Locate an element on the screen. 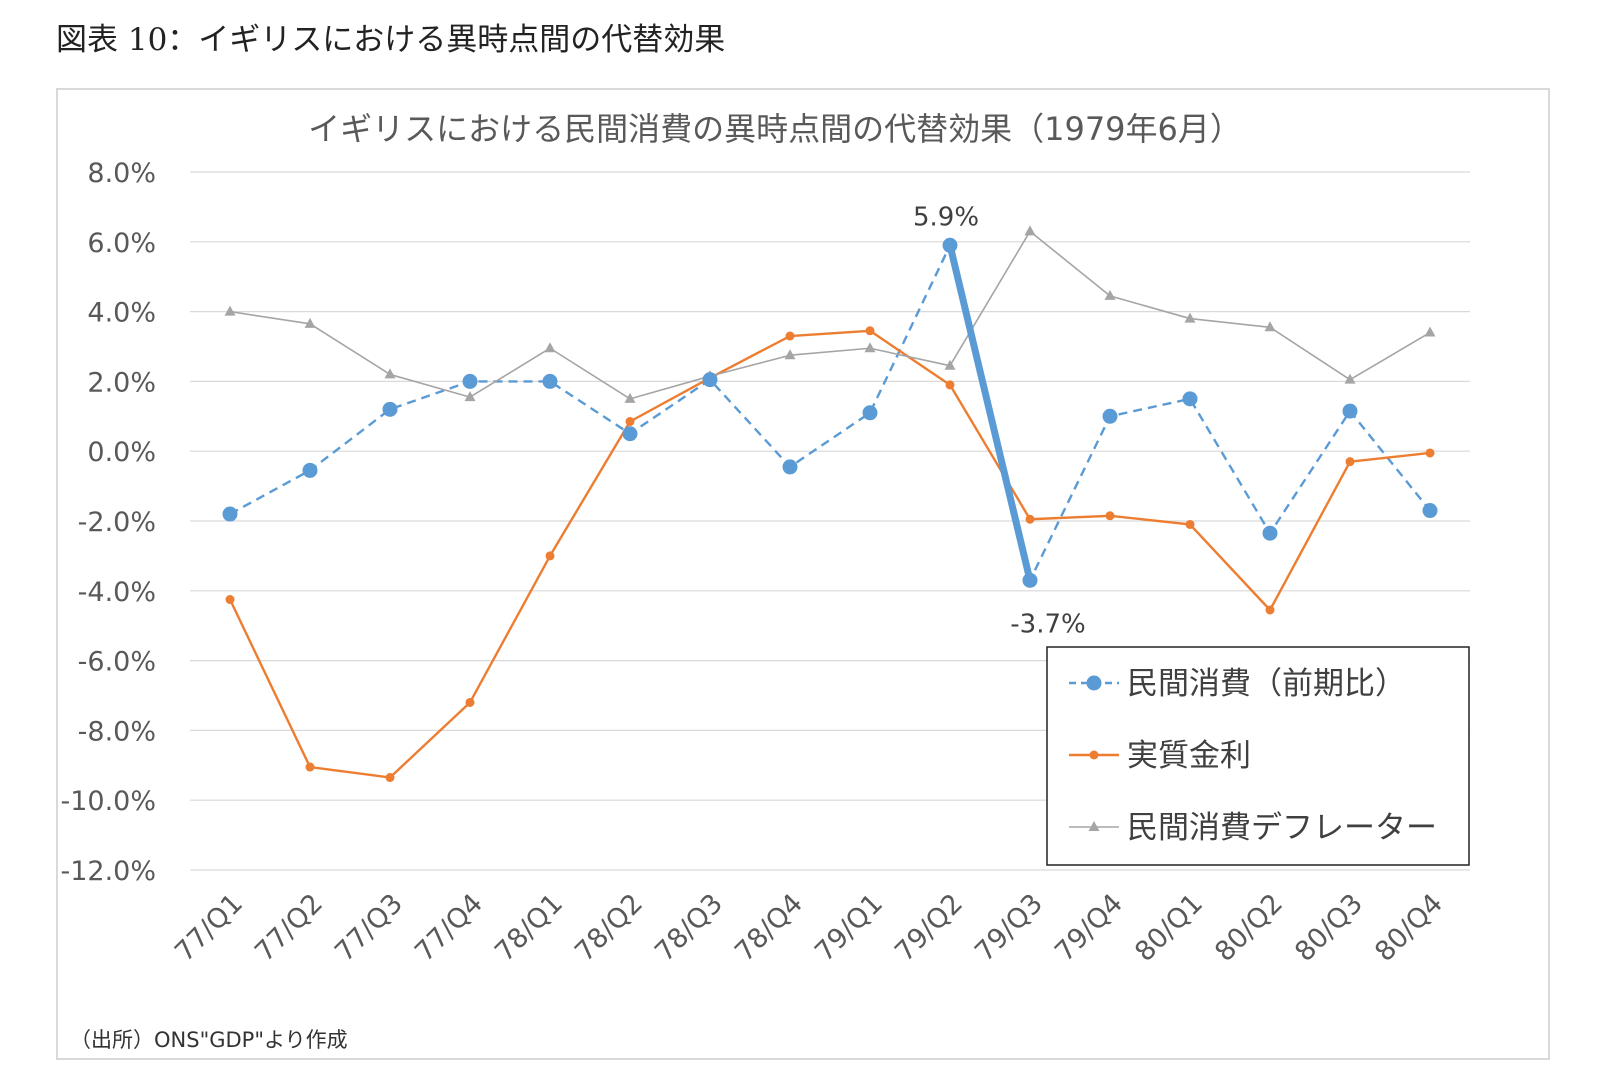 The width and height of the screenshot is (1603, 1079). series-line is located at coordinates (830, 315).